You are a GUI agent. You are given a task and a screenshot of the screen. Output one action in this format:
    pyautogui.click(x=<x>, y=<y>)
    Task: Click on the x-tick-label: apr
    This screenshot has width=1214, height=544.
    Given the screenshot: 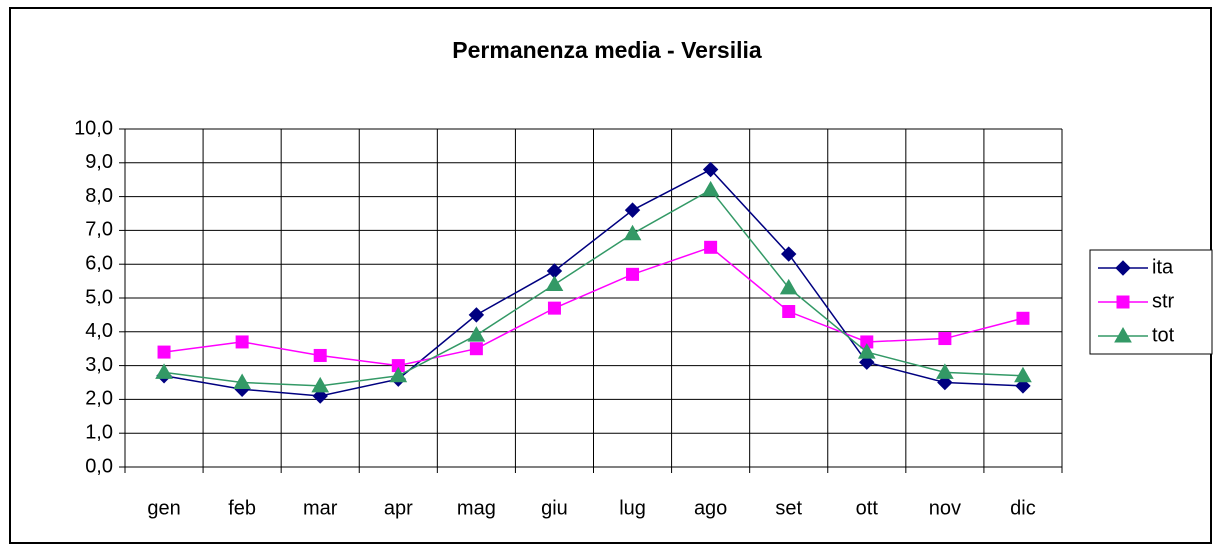 What is the action you would take?
    pyautogui.click(x=398, y=508)
    